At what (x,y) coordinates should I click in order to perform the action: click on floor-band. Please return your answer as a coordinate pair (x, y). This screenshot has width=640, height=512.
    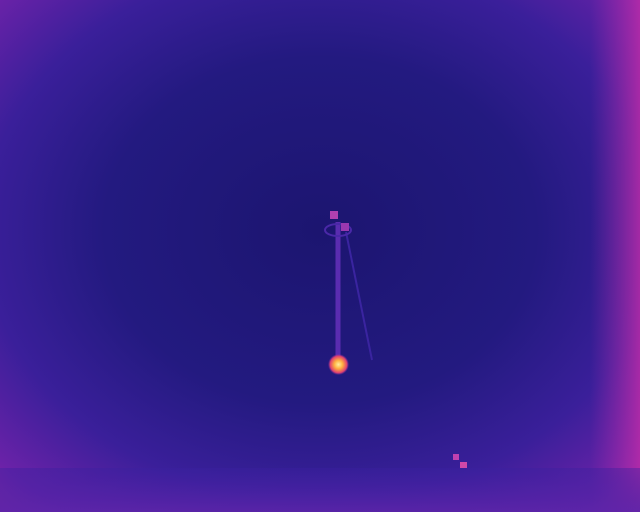
    Looking at the image, I should click on (320, 490).